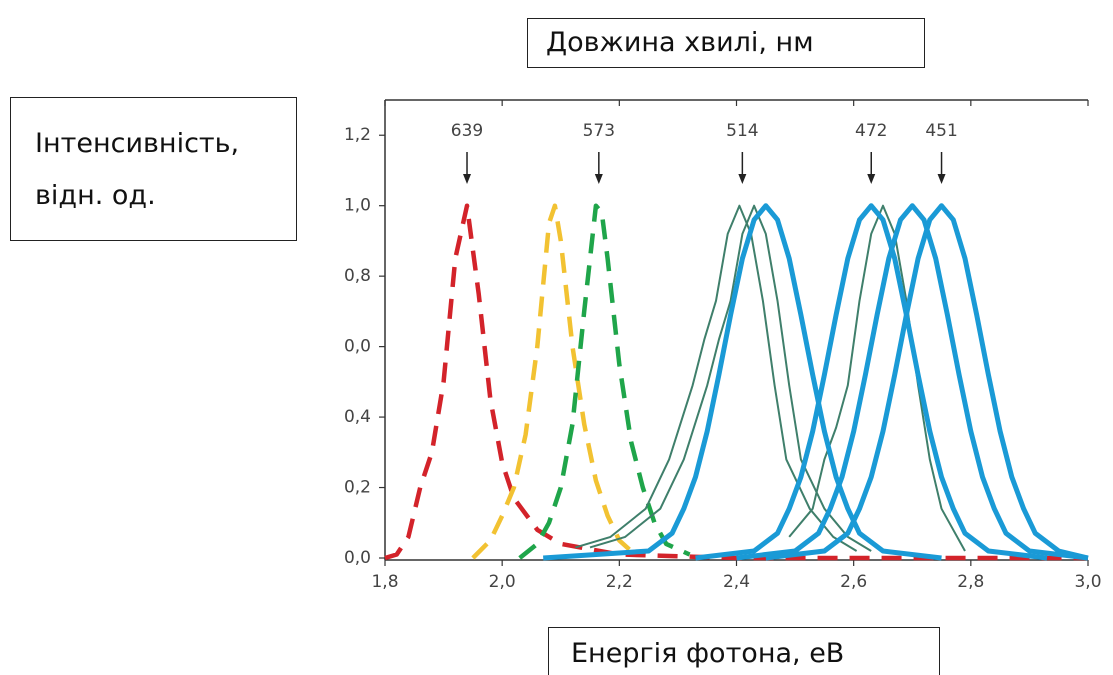 This screenshot has width=1113, height=675. What do you see at coordinates (357, 417) in the screenshot?
I see `y-tick-label: 0,4` at bounding box center [357, 417].